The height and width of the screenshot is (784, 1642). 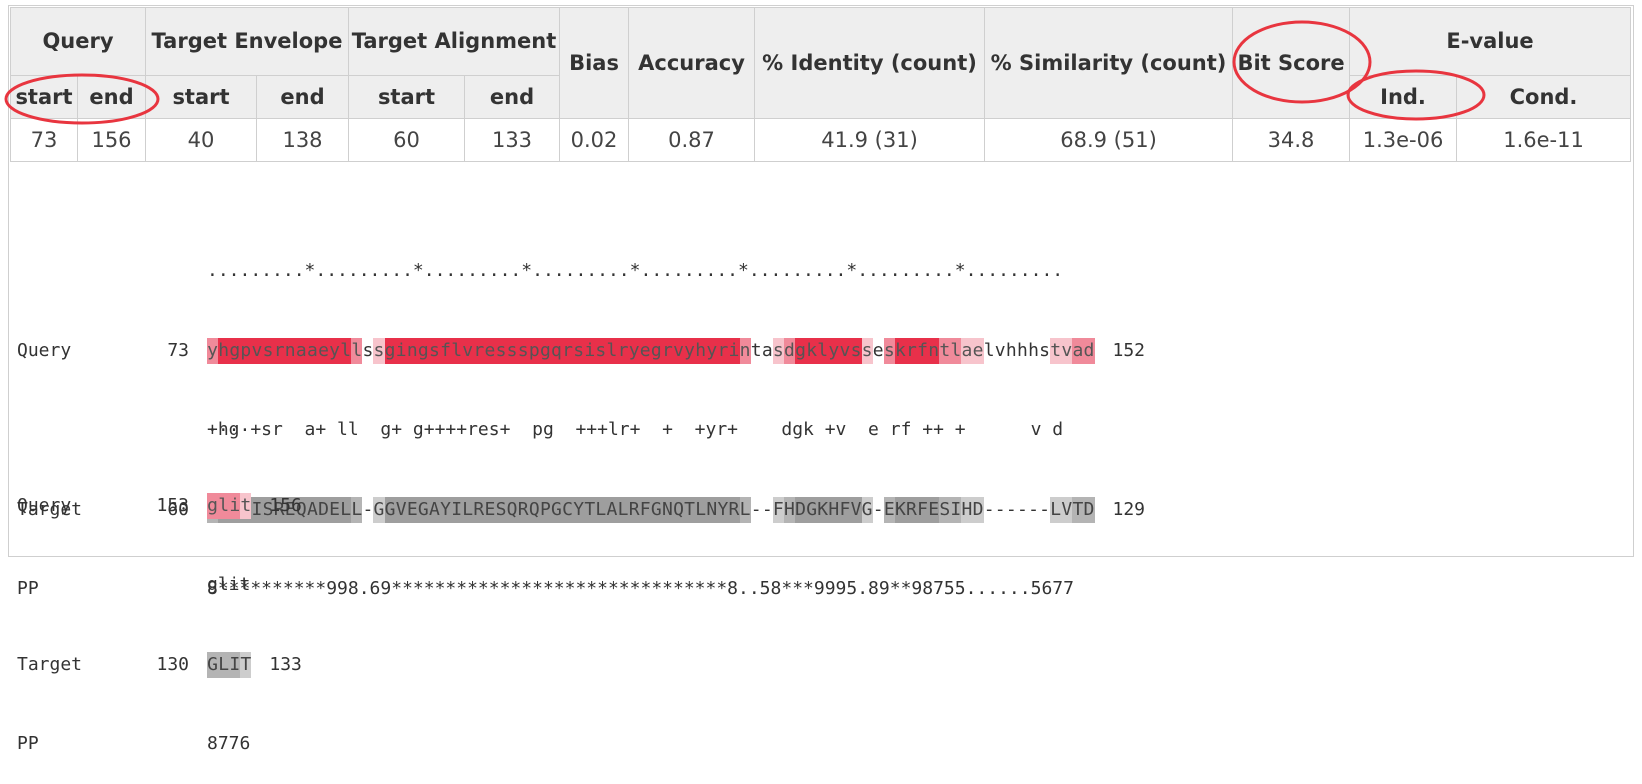 I want to click on residue: D, so click(x=978, y=509).